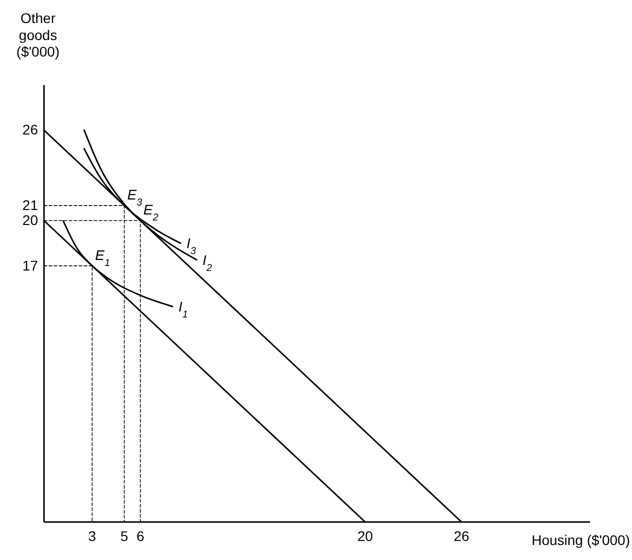 The image size is (632, 560). I want to click on x-tick-label: 6, so click(140, 536).